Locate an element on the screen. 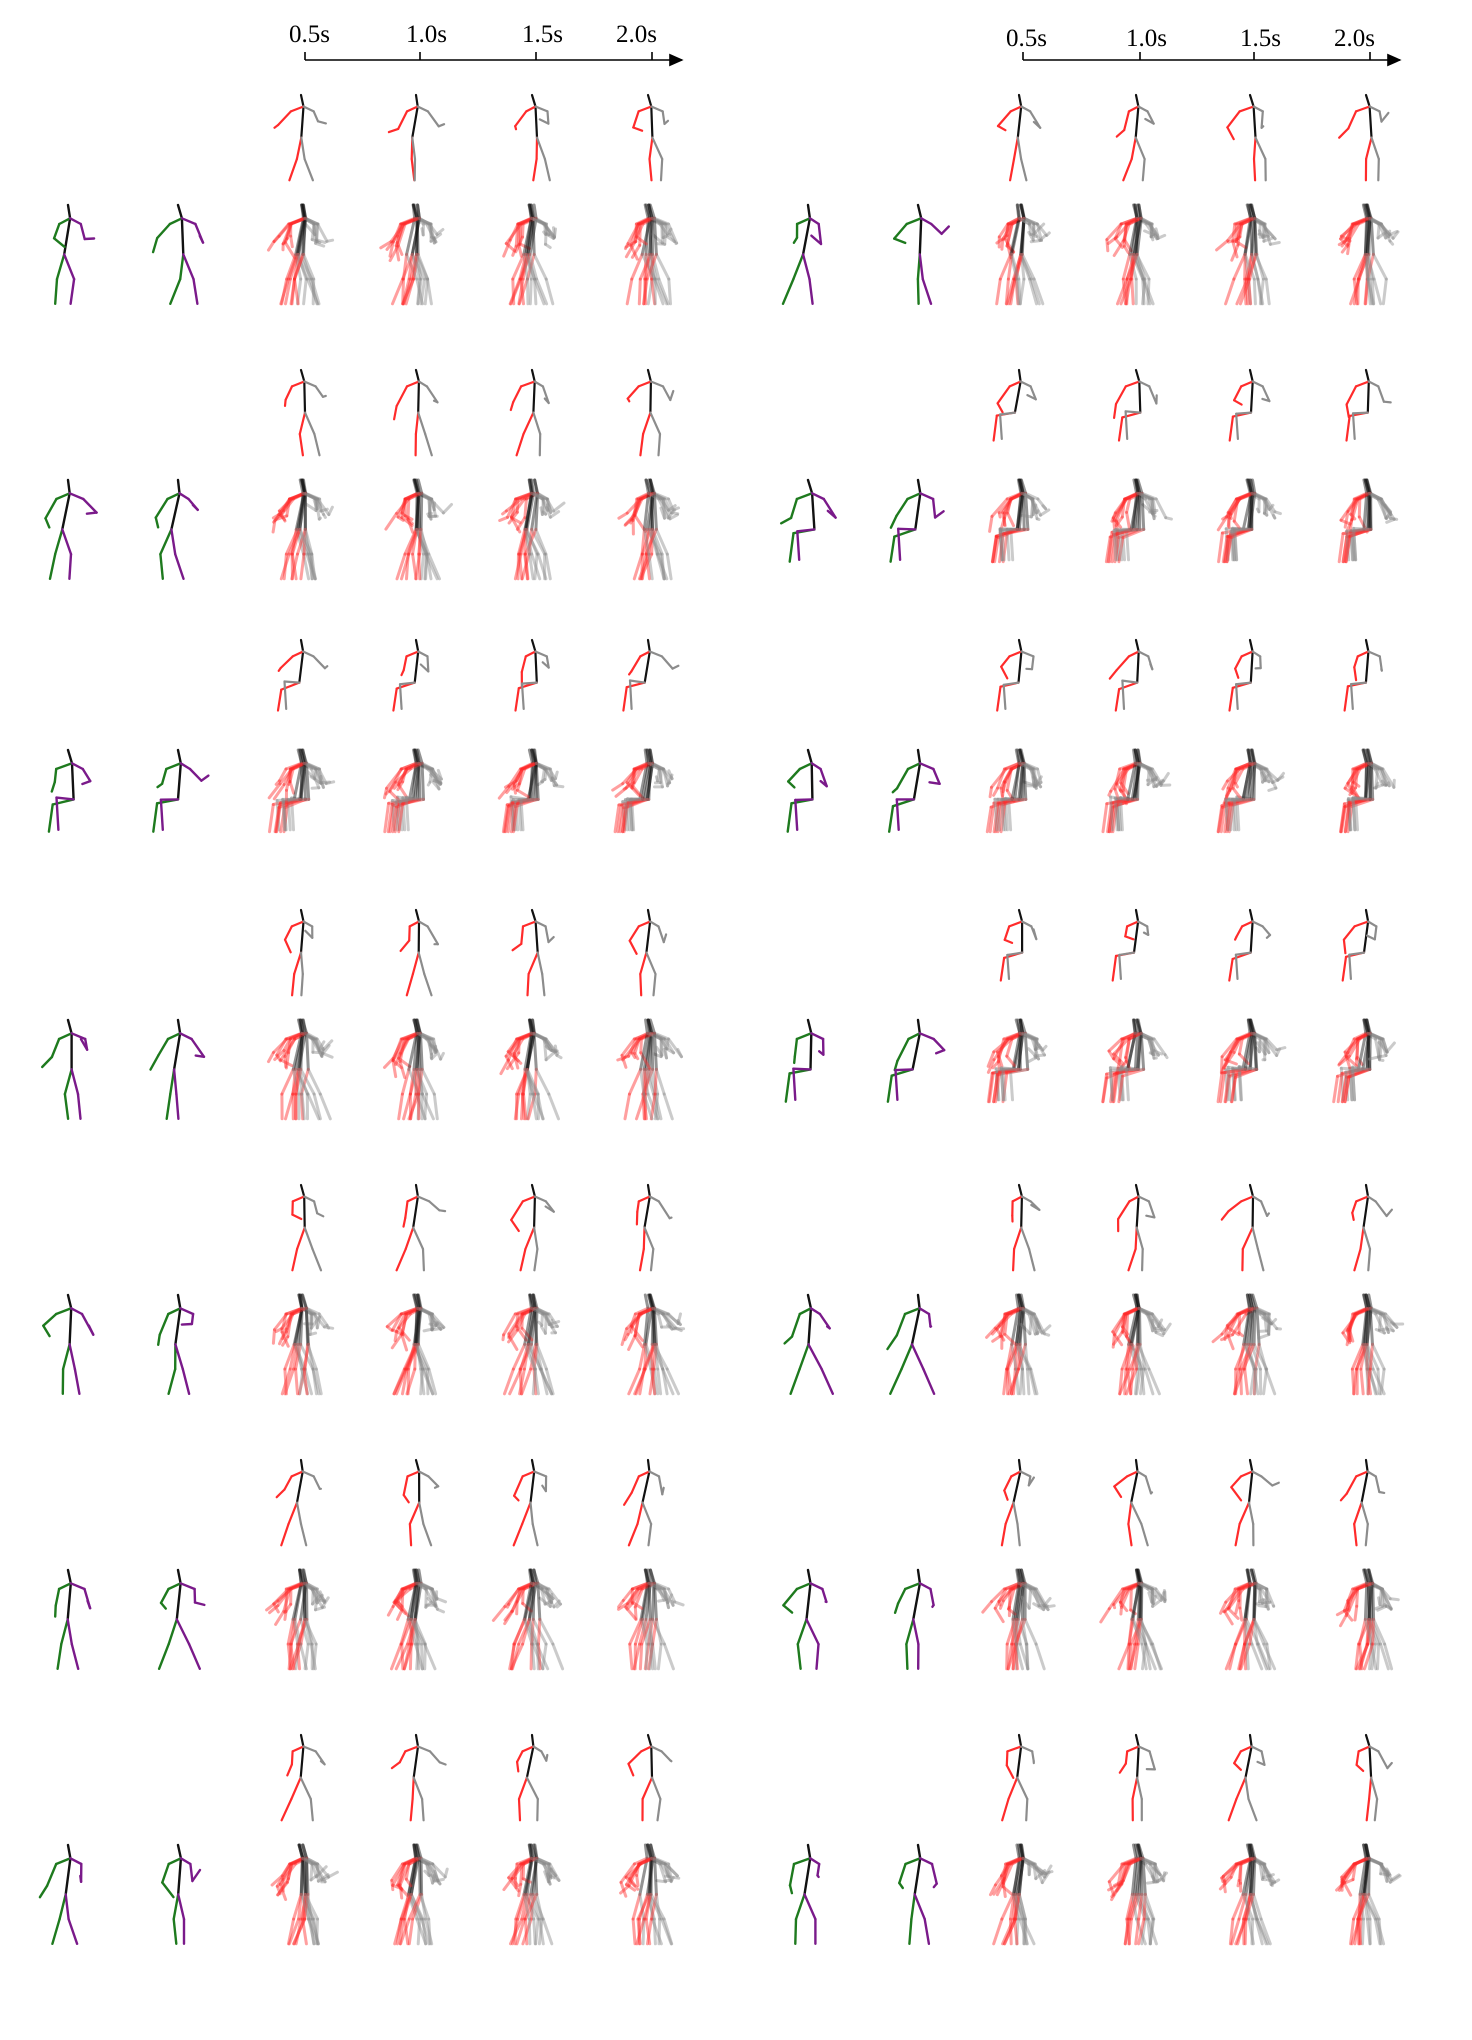  timeline-left-label-1: 1.0s is located at coordinates (426, 34).